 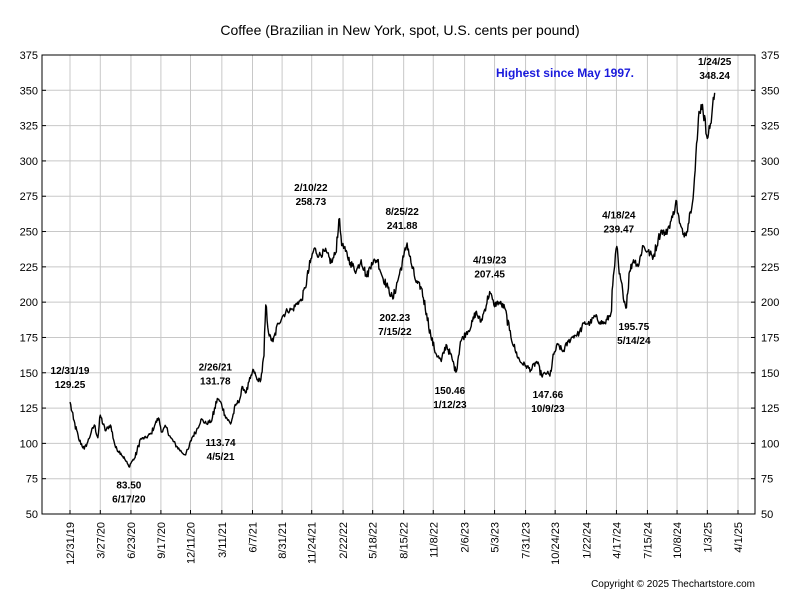 I want to click on y-tick-label-left: 175, so click(x=29, y=338).